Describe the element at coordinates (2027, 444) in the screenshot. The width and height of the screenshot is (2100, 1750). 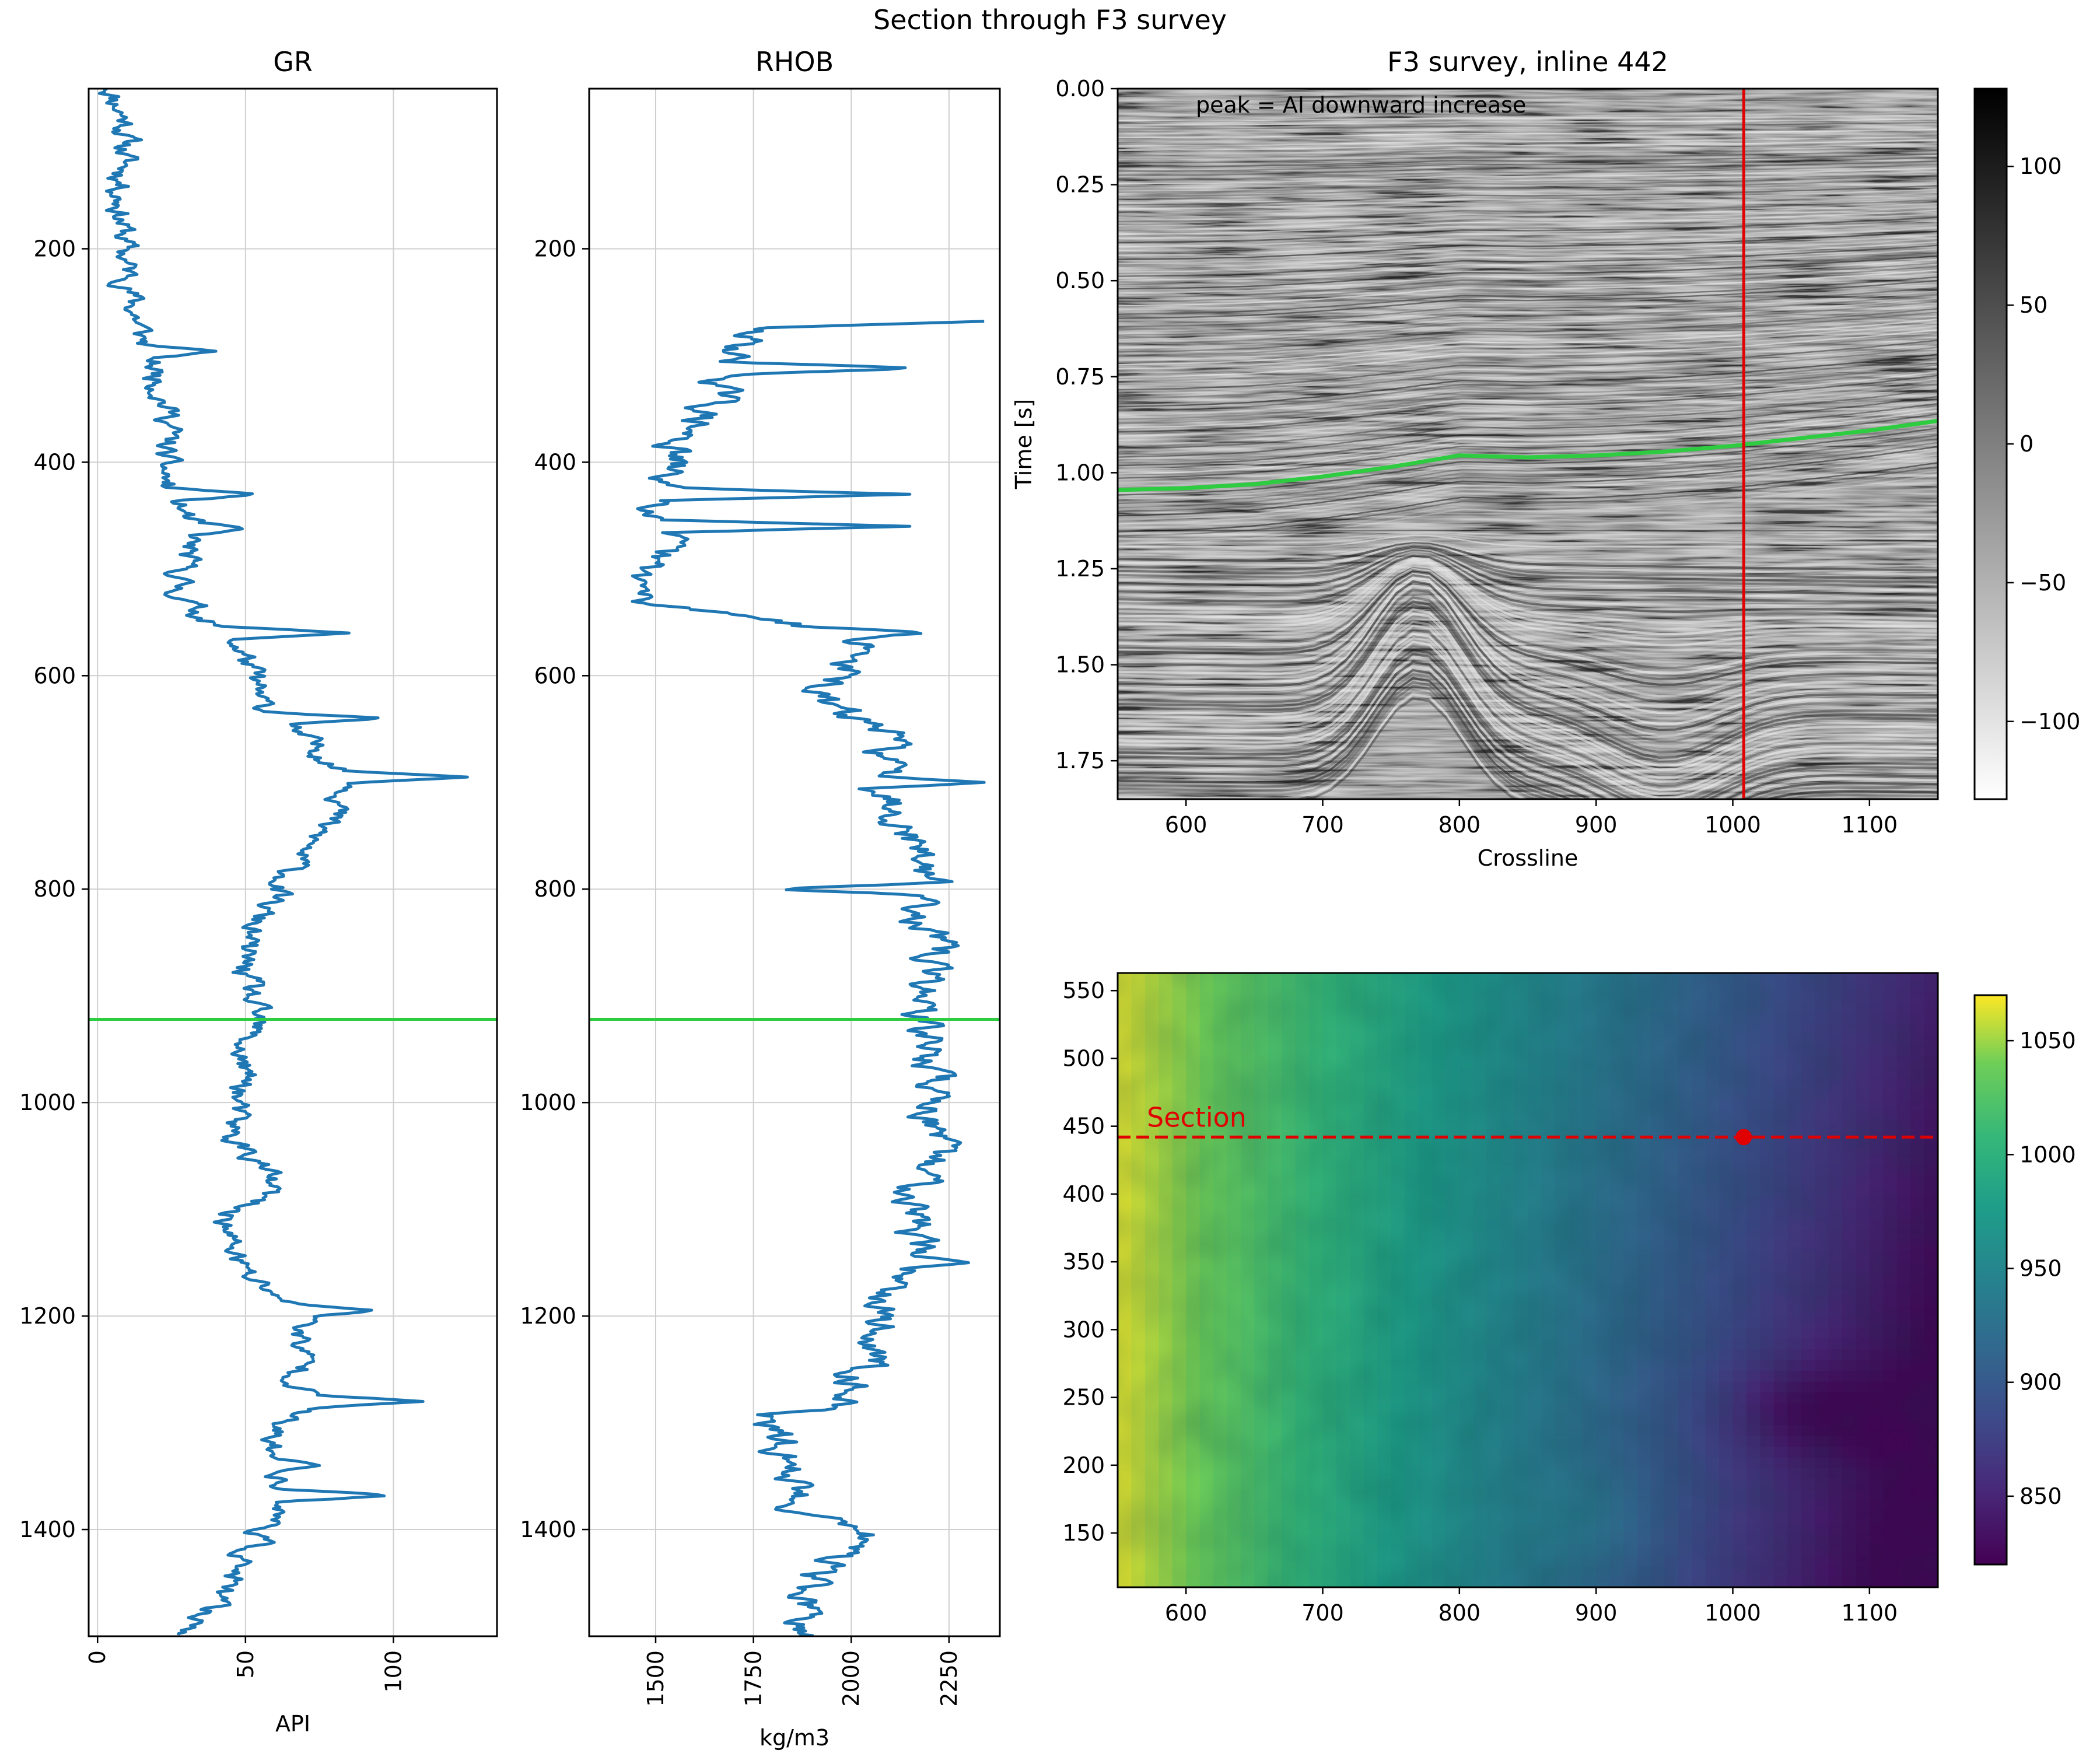
I see `seismic-colorbar-tick-label: 0` at that location.